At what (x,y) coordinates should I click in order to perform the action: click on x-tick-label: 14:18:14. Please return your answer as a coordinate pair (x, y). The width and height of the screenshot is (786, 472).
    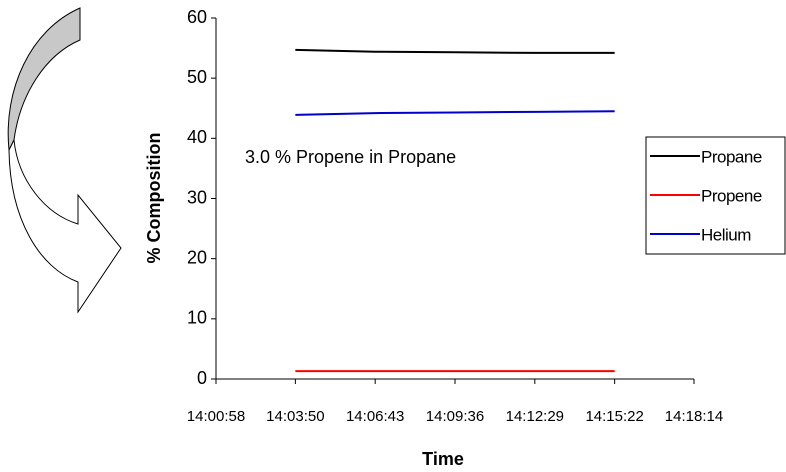
    Looking at the image, I should click on (694, 416).